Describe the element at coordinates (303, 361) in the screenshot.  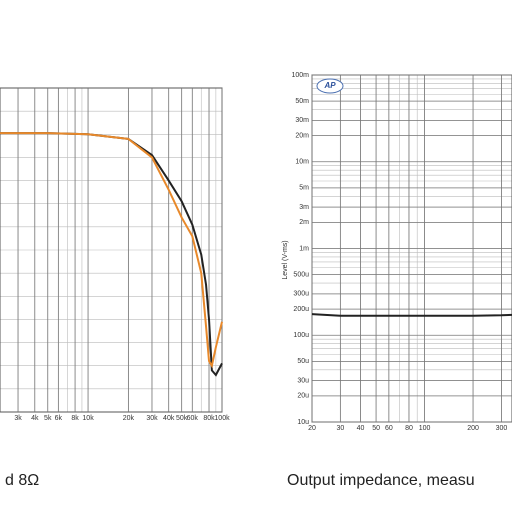
I see `y-tick-label: 50u` at that location.